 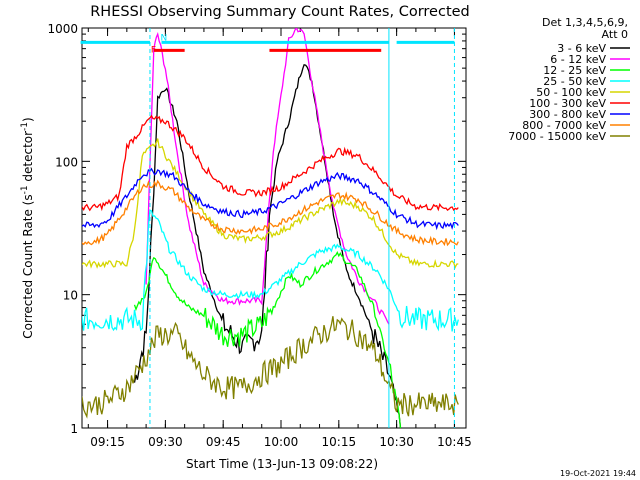 I want to click on x-tick-label: 09:15, so click(x=107, y=442).